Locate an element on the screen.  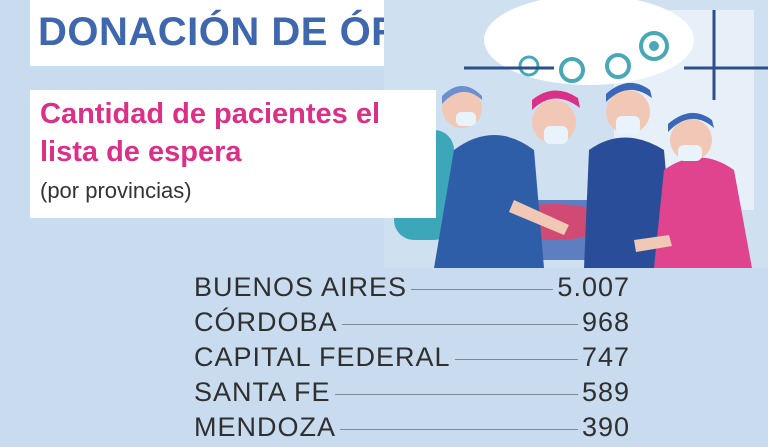
province-row: CÓRDOBA 968 is located at coordinates (412, 324).